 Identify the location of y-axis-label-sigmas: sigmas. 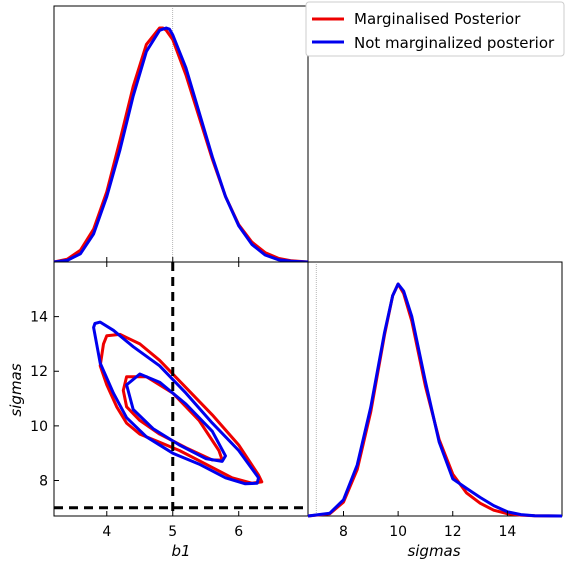
(16, 389).